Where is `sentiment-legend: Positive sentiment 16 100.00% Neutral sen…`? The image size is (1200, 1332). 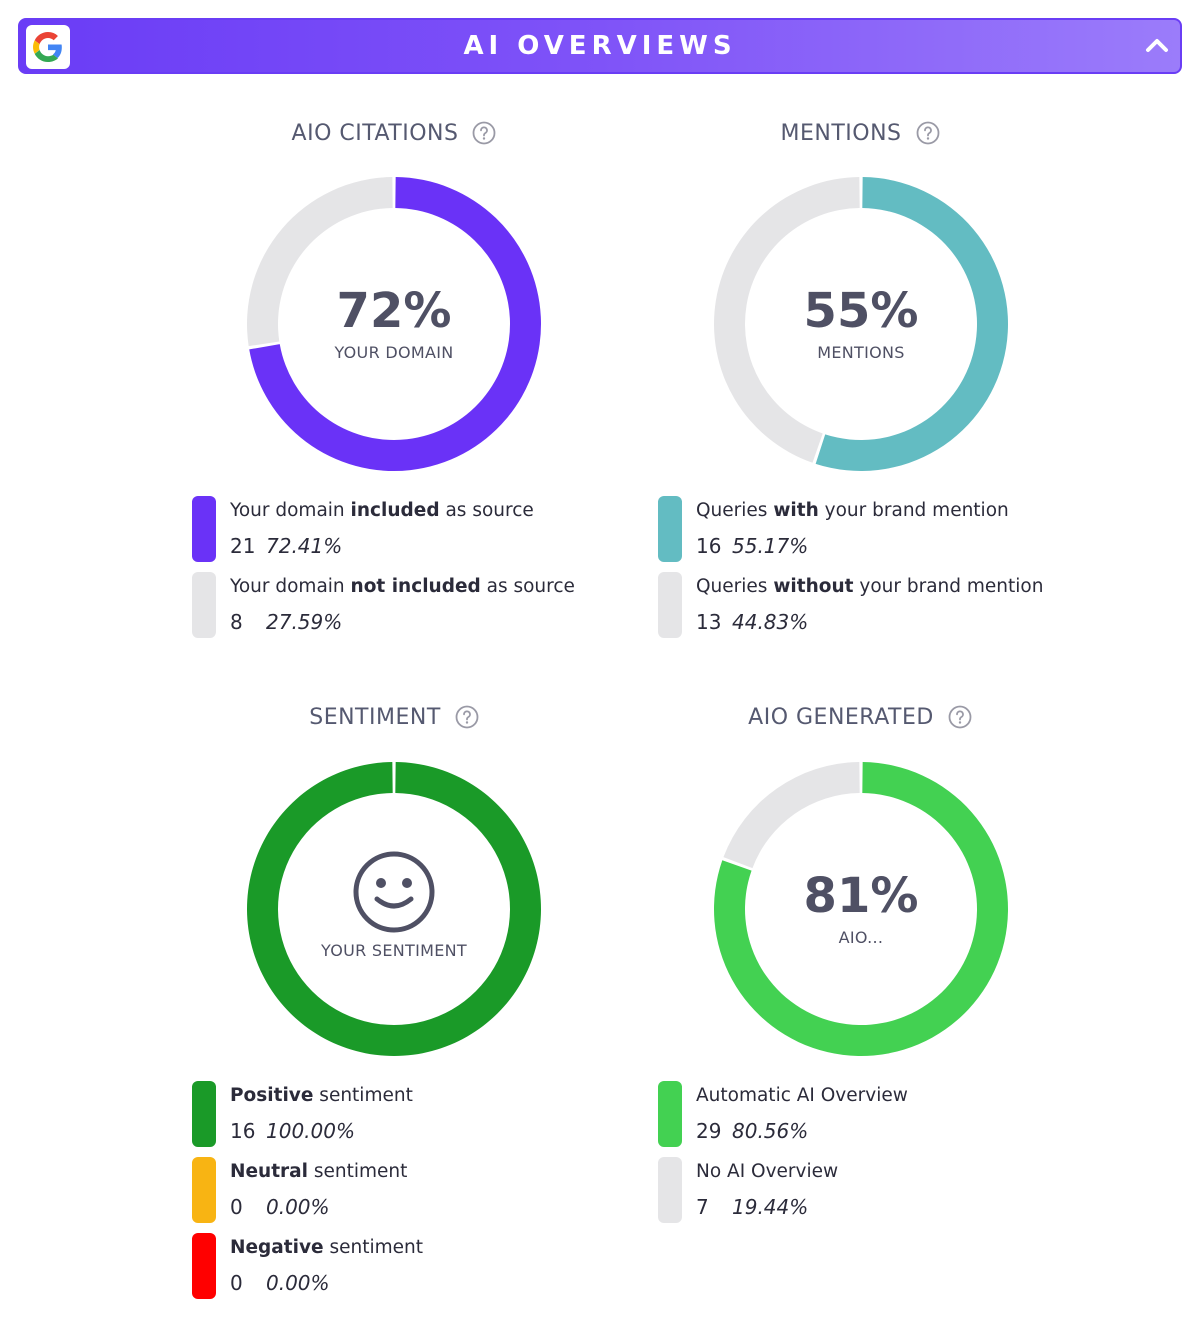 sentiment-legend: Positive sentiment 16 100.00% Neutral sen… is located at coordinates (307, 1195).